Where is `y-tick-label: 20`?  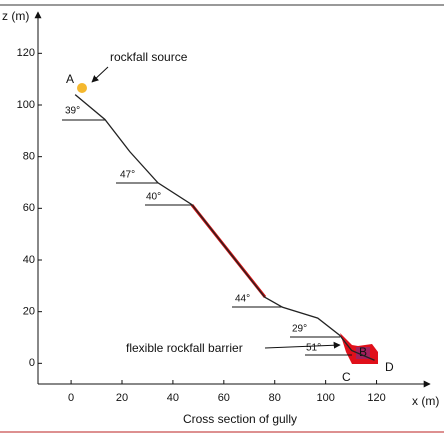
y-tick-label: 20 is located at coordinates (29, 312).